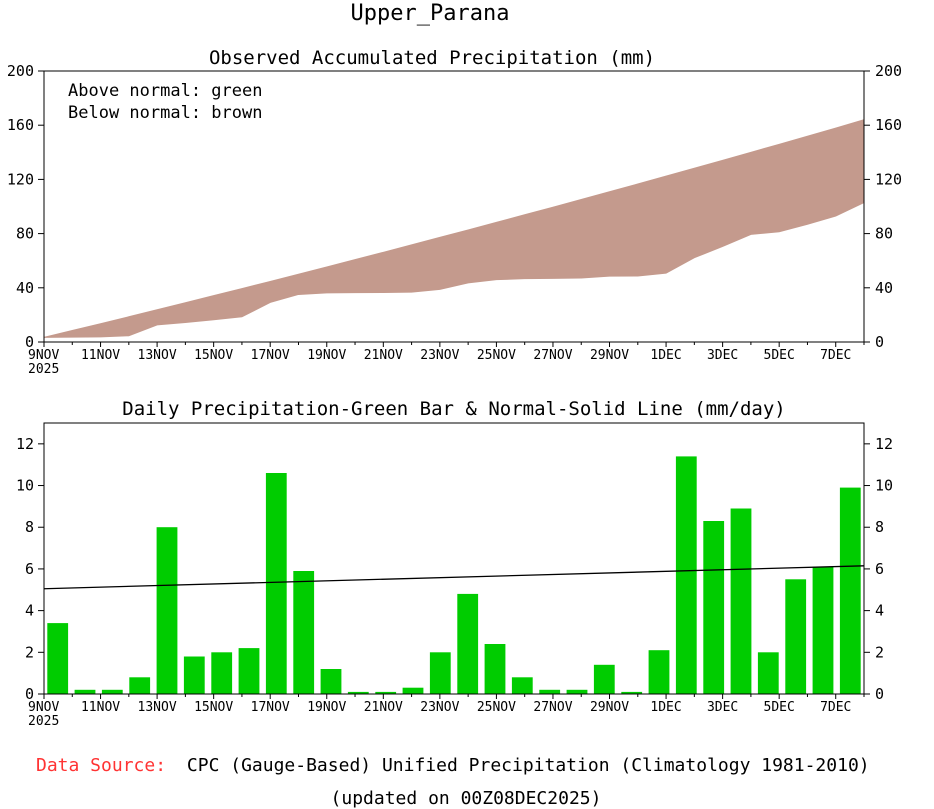  Describe the element at coordinates (835, 355) in the screenshot. I see `accum-xlabel-7DEC: 7DEC` at that location.